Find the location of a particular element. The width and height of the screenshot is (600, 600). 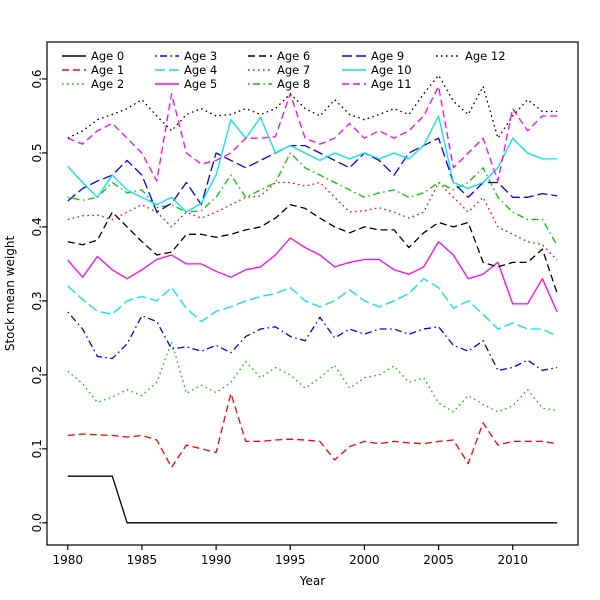

y-tick-label: 0.1 is located at coordinates (37, 448).